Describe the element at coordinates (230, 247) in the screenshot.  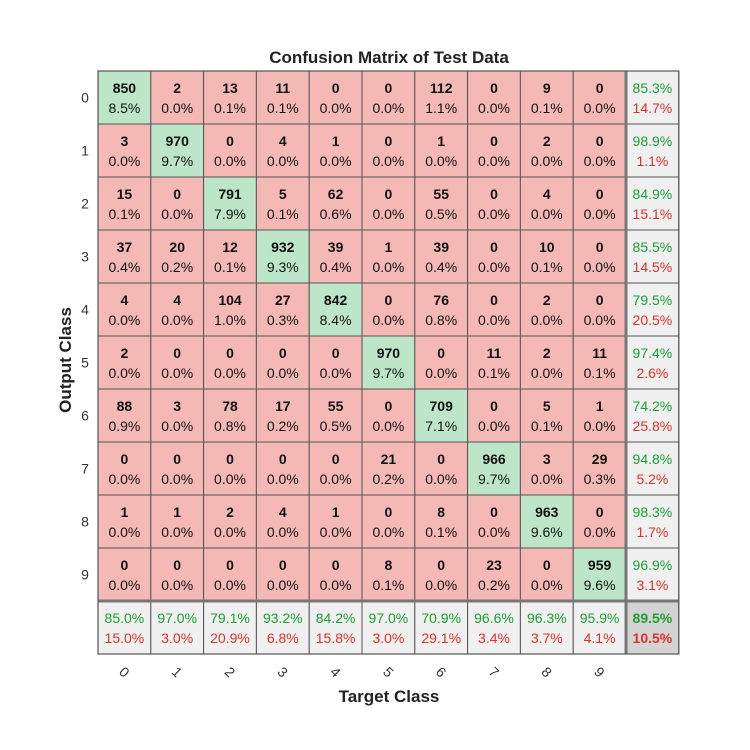
I see `cell-count: 12` at that location.